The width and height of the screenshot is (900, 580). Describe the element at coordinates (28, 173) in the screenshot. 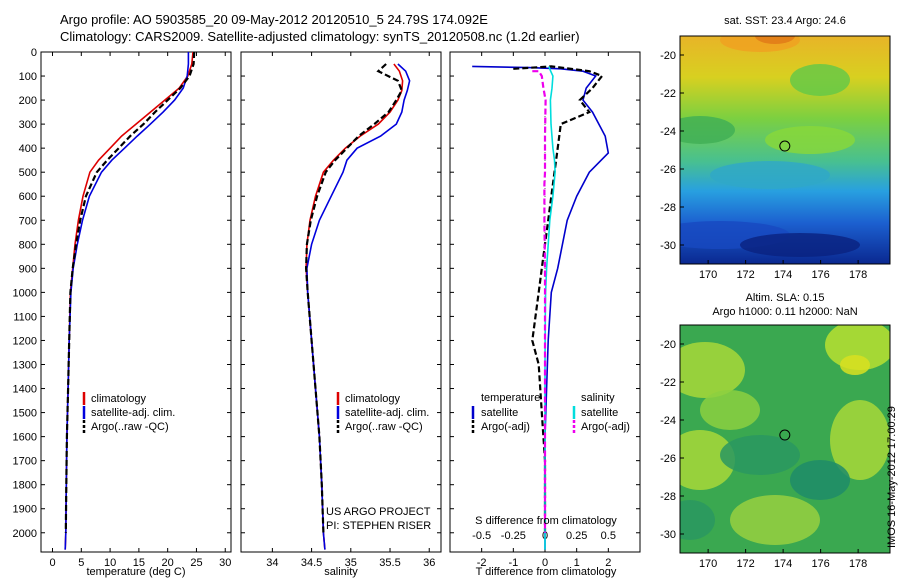

I see `y-tick-label: 500` at that location.